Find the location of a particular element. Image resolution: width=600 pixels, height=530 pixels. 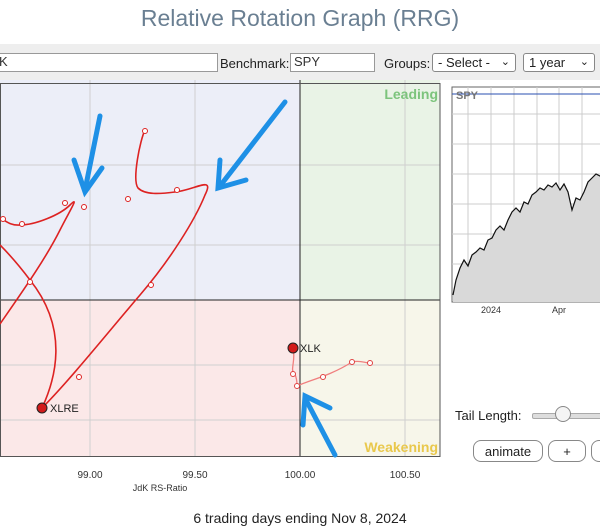

benchmark-symbol: SPY is located at coordinates (467, 96).